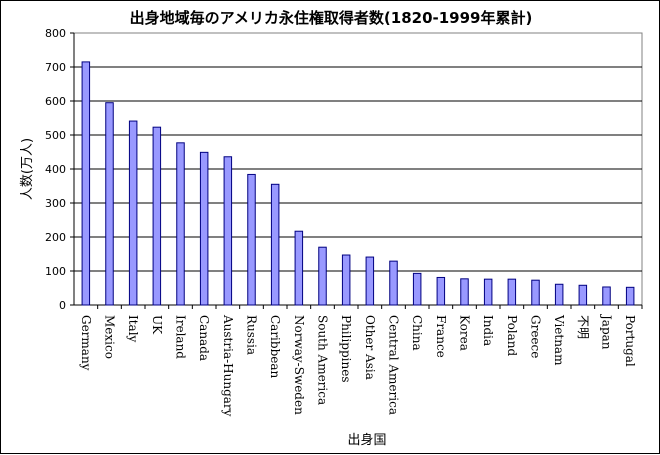 The width and height of the screenshot is (660, 455). Describe the element at coordinates (583, 295) in the screenshot. I see `bar--` at that location.